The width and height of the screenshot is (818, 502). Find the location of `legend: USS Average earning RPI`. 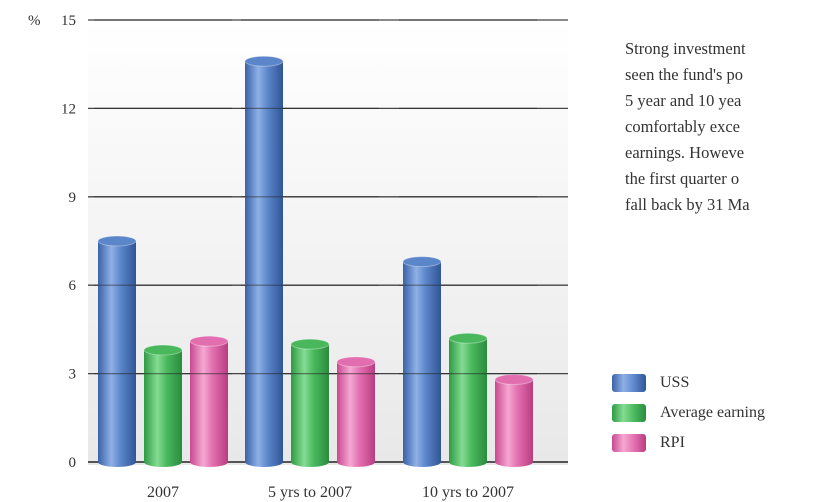

legend: USS Average earning RPI is located at coordinates (688, 413).